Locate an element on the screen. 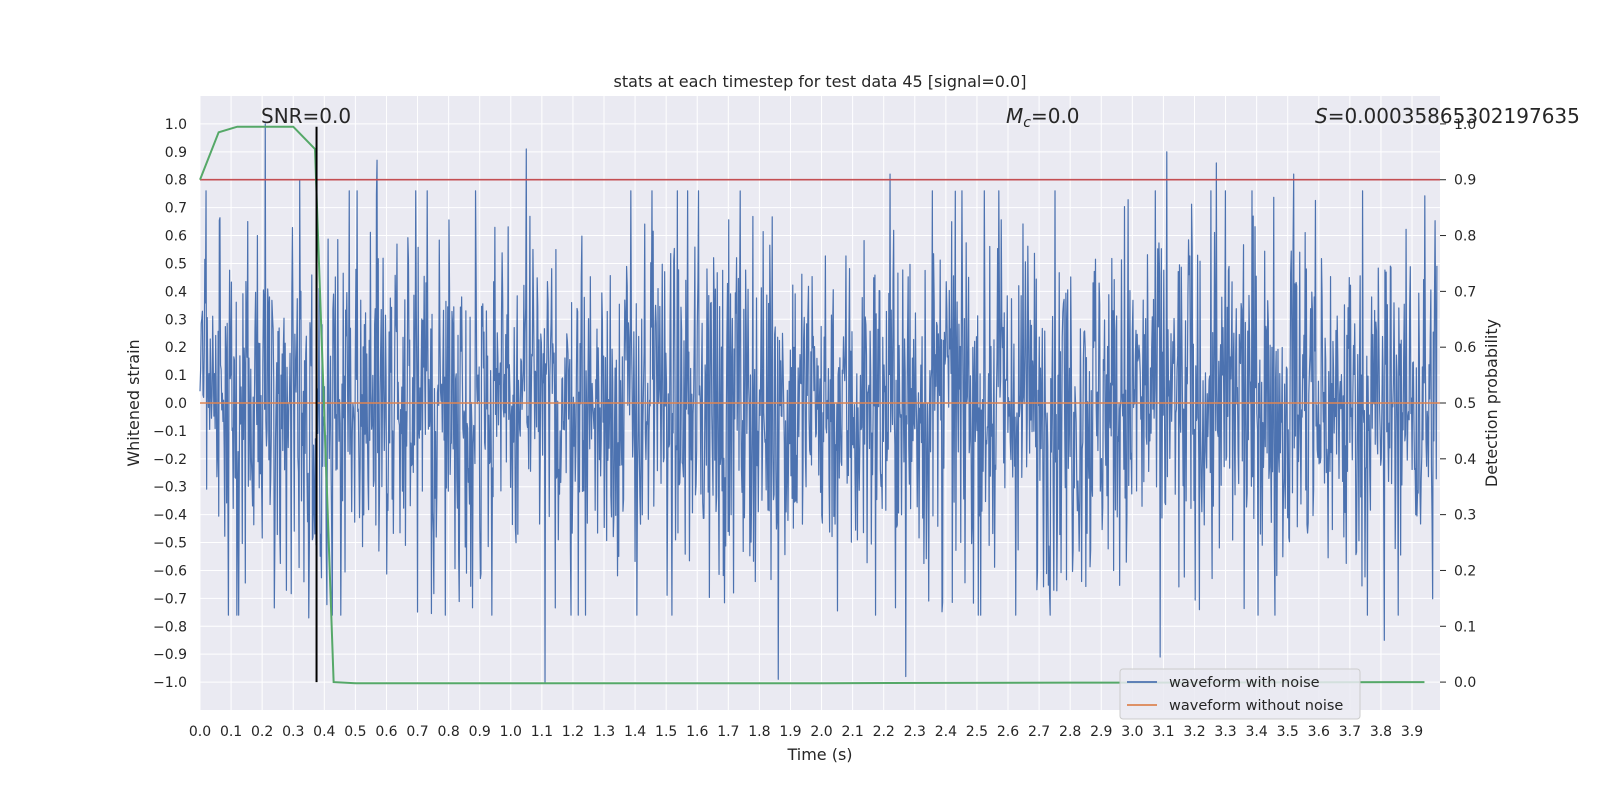  x-tick-label: 3.1 is located at coordinates (1163, 732).